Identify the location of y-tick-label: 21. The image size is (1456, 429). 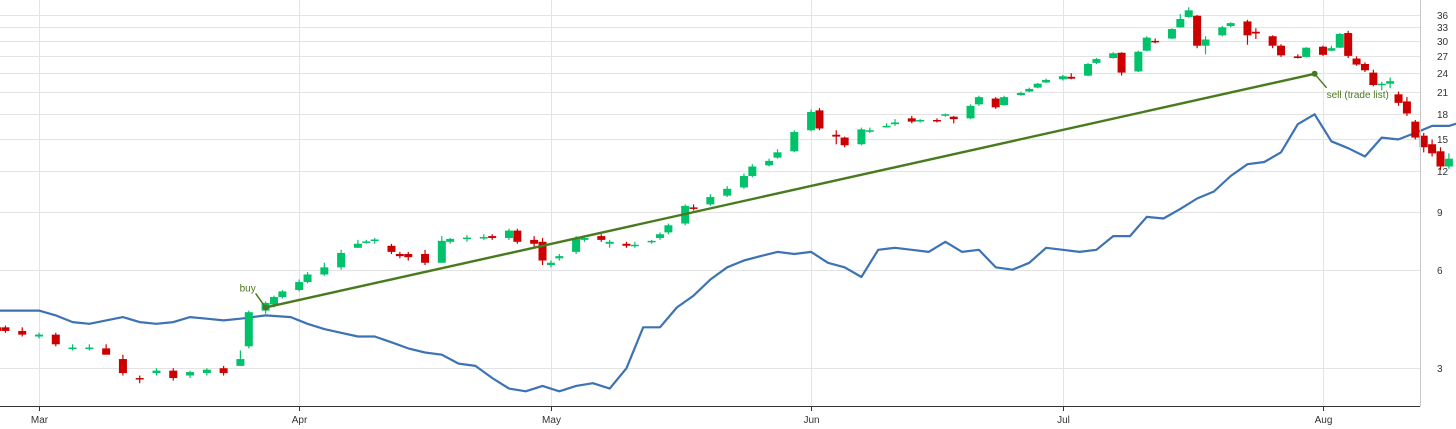
(1443, 93).